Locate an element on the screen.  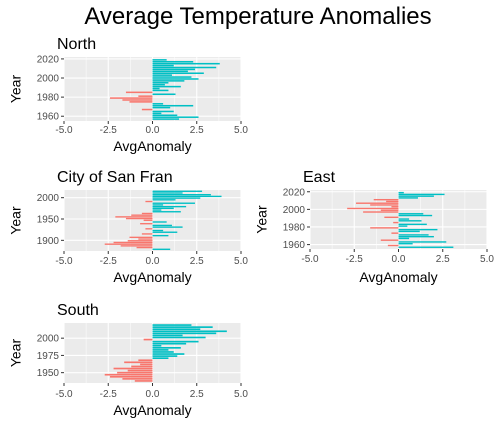
panel-title: City of San Fran is located at coordinates (115, 177).